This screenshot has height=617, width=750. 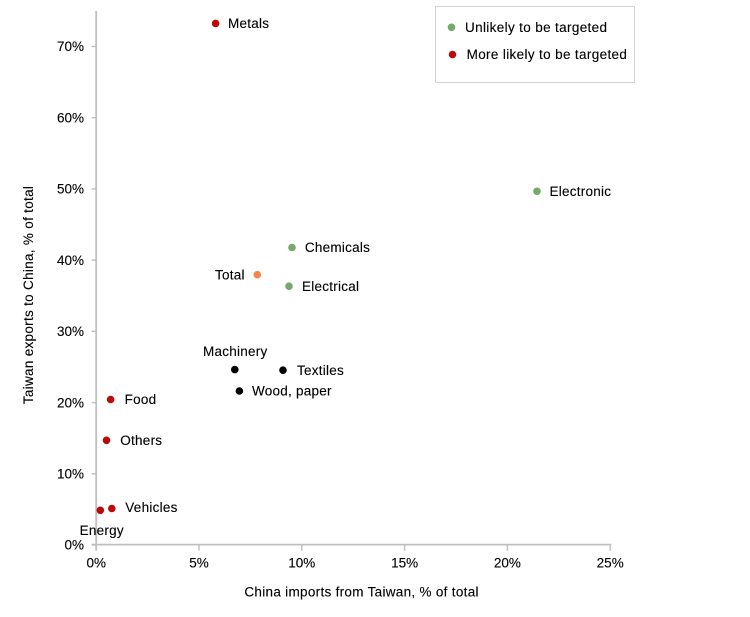 I want to click on svg-text: Electronic, so click(x=581, y=191).